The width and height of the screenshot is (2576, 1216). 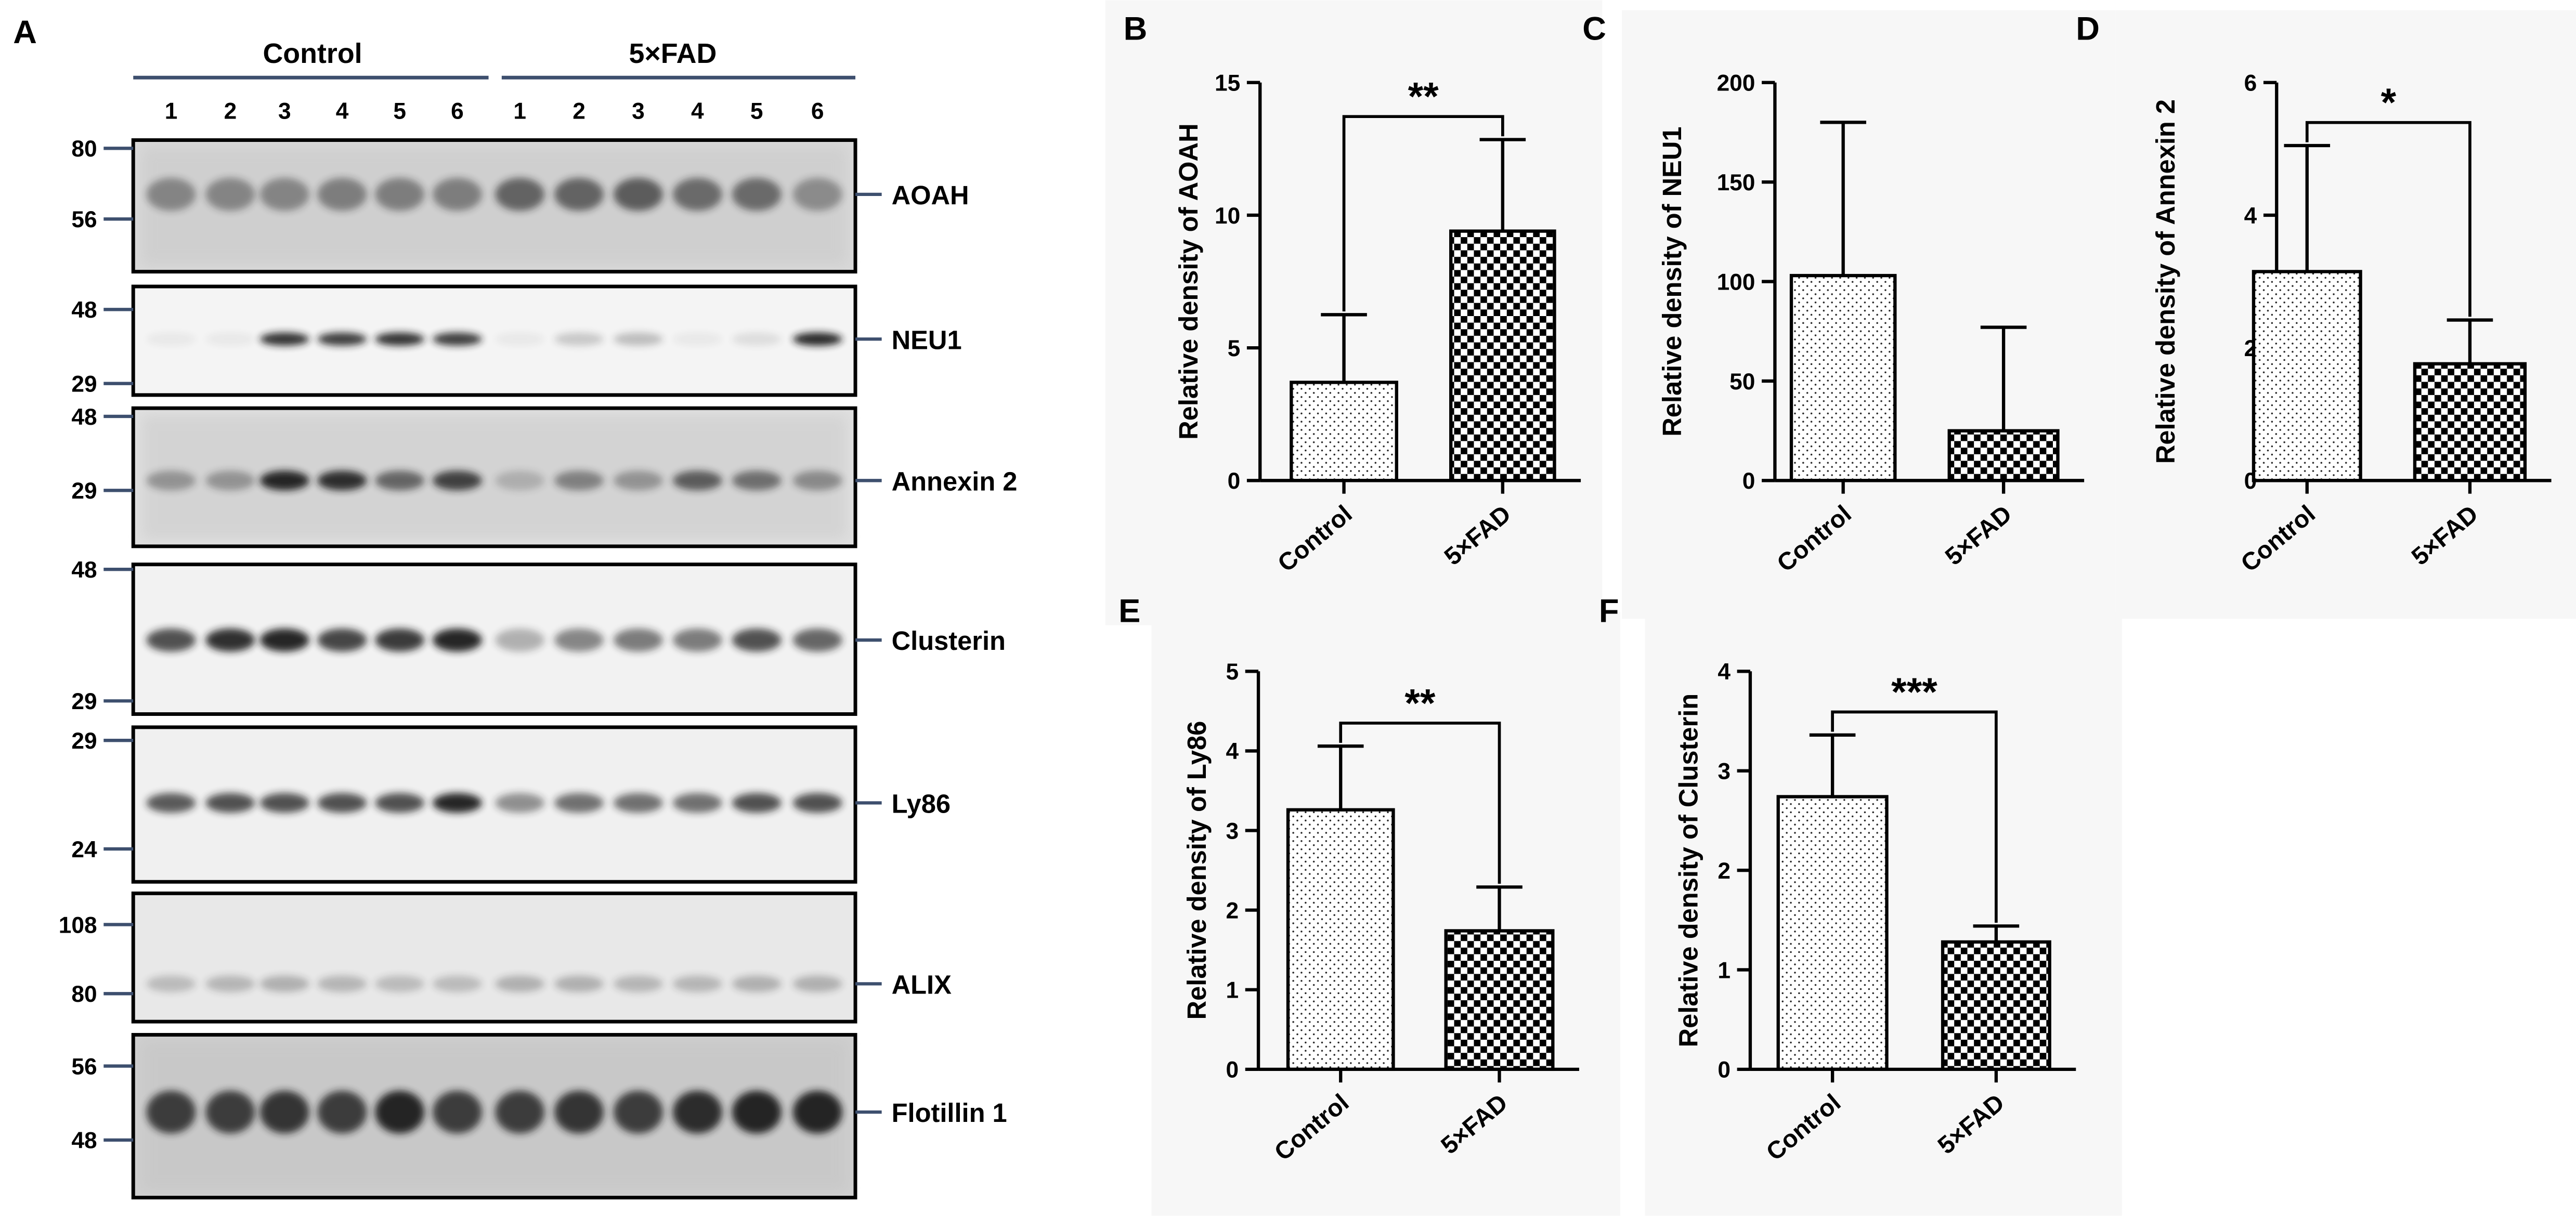 I want to click on protein-label: Ly86, so click(x=921, y=803).